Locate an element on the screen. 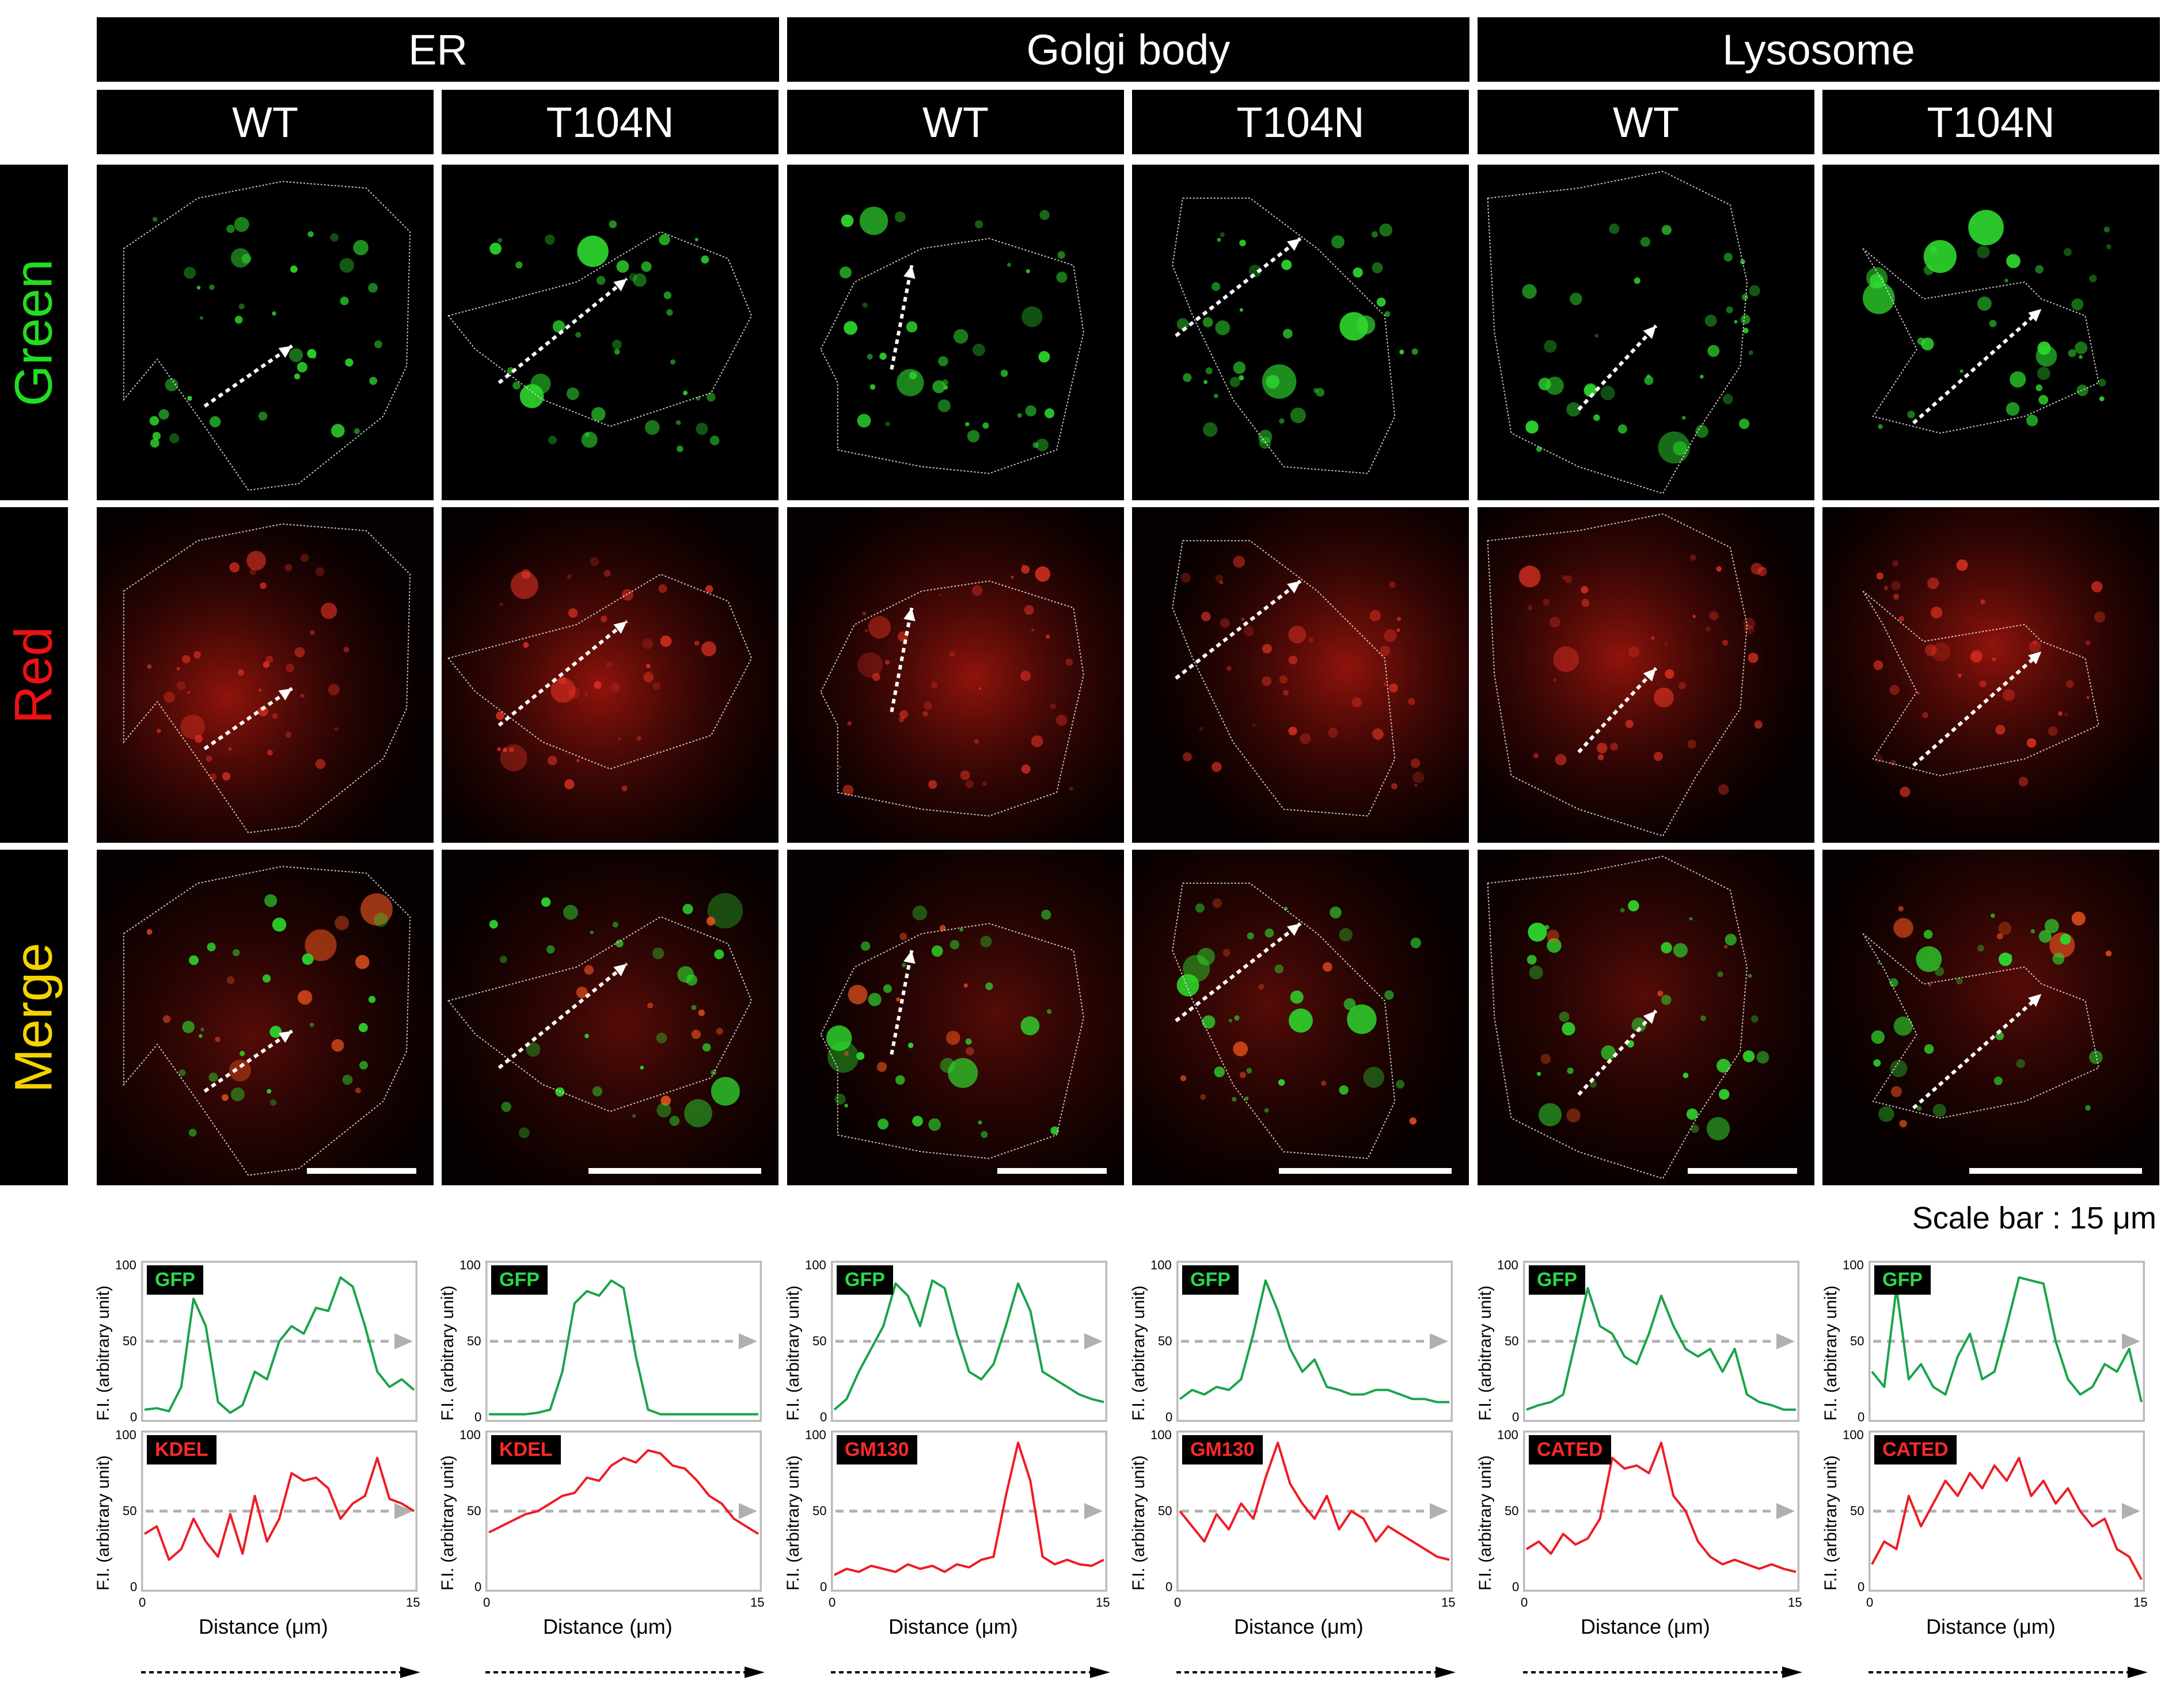 The height and width of the screenshot is (1708, 2176). micrograph-green-lyso-t104n is located at coordinates (1990, 332).